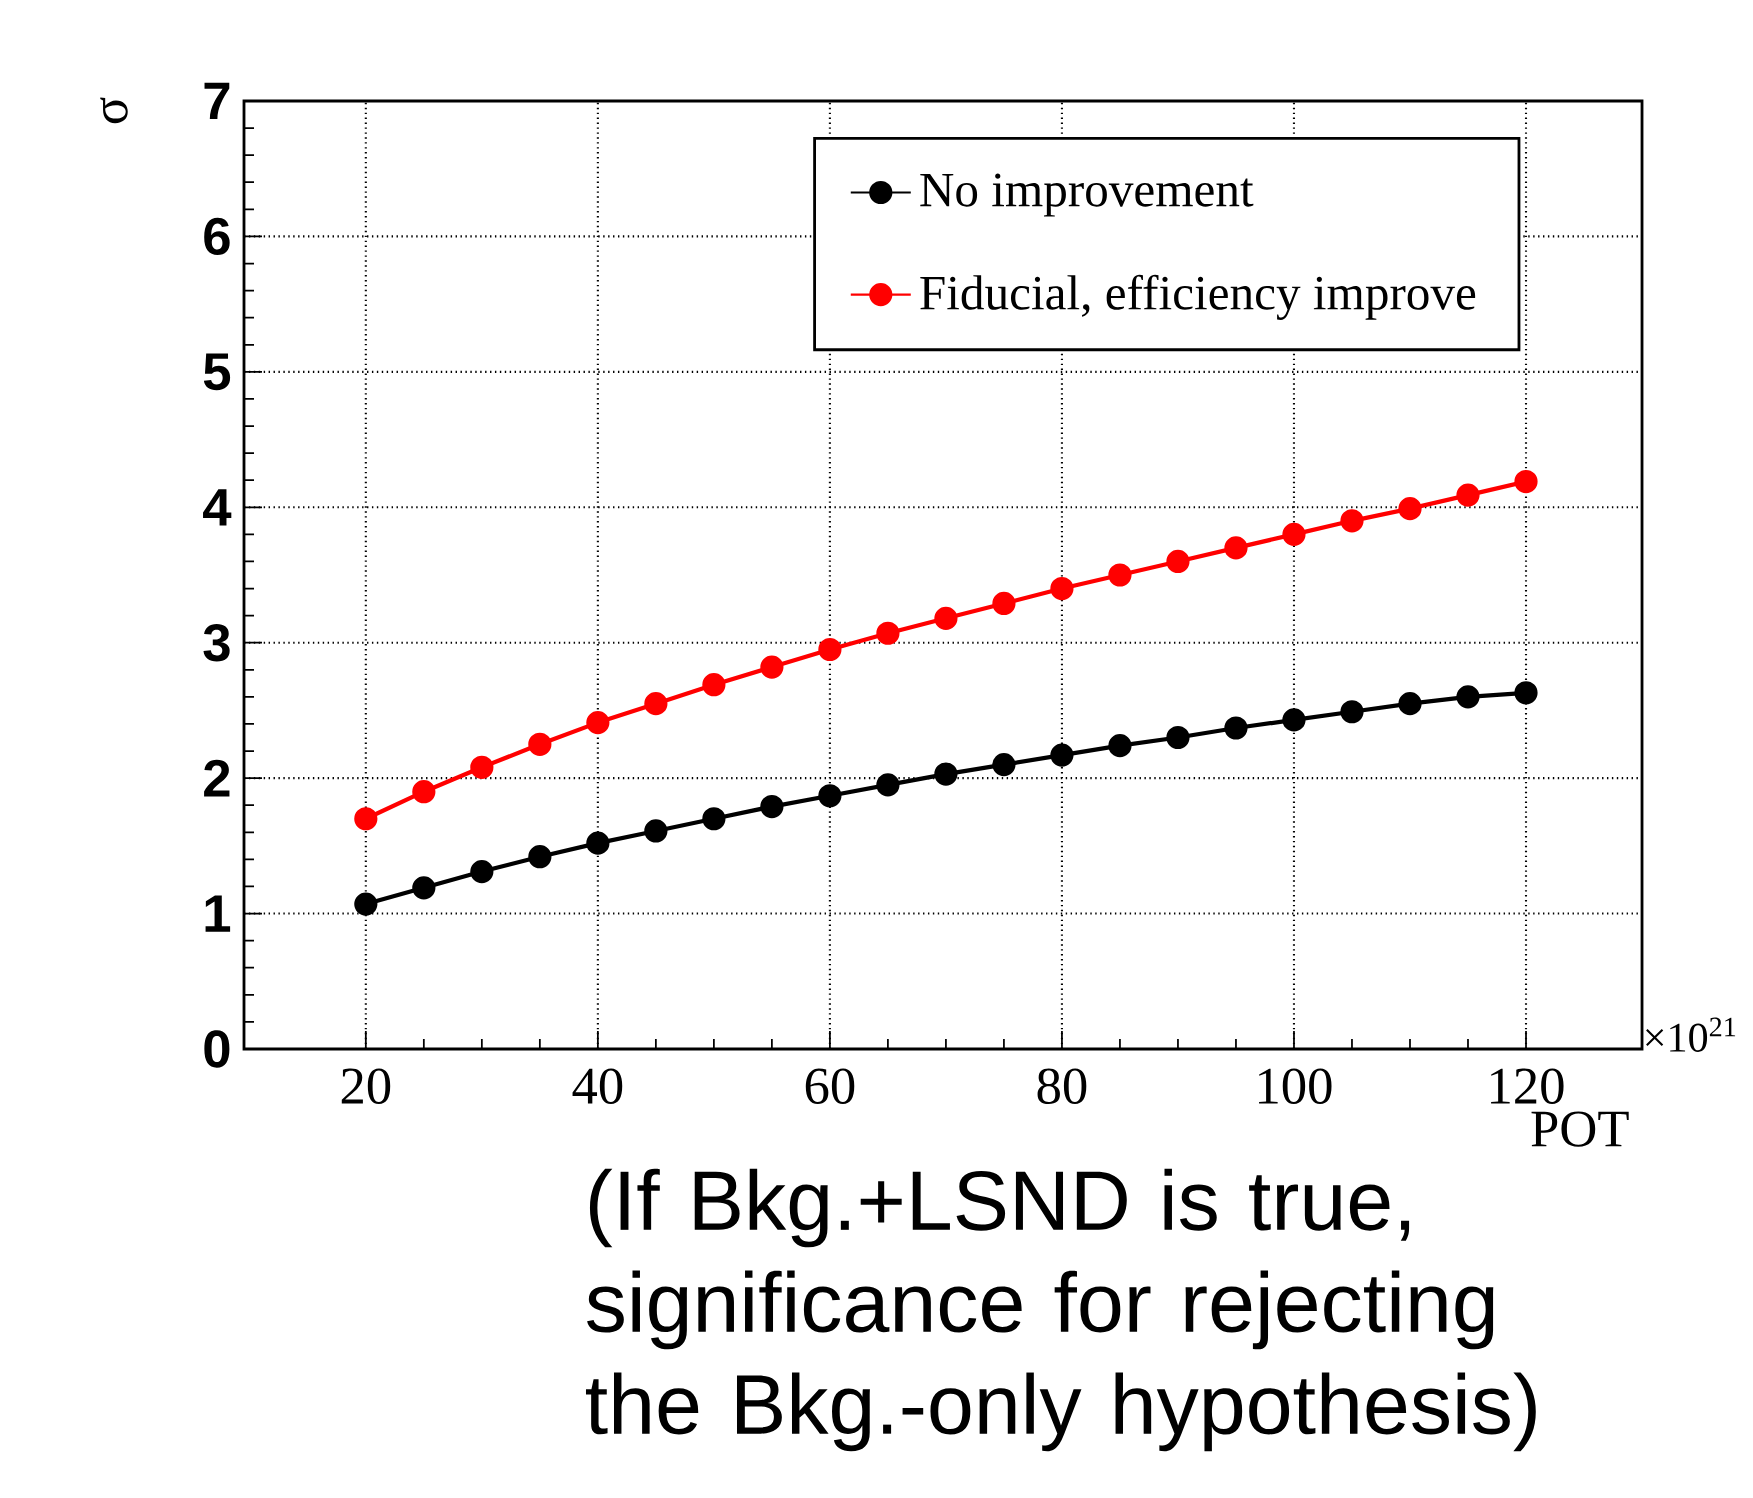  What do you see at coordinates (217, 507) in the screenshot?
I see `y-tick-label: 4` at bounding box center [217, 507].